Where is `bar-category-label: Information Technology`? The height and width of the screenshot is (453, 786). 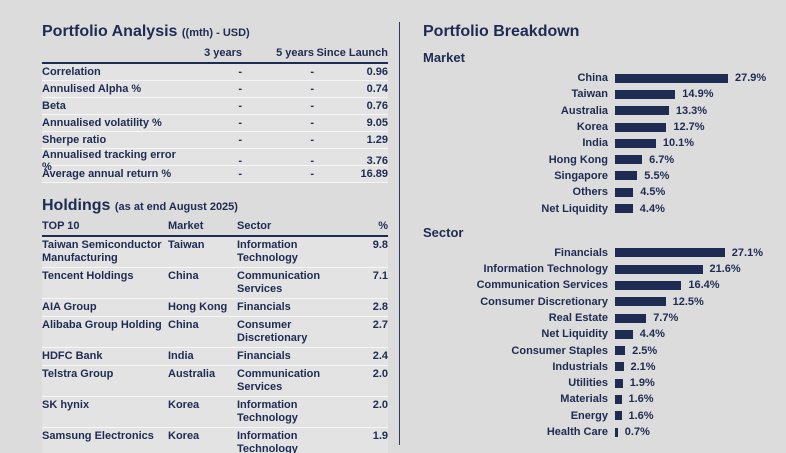 bar-category-label: Information Technology is located at coordinates (545, 269).